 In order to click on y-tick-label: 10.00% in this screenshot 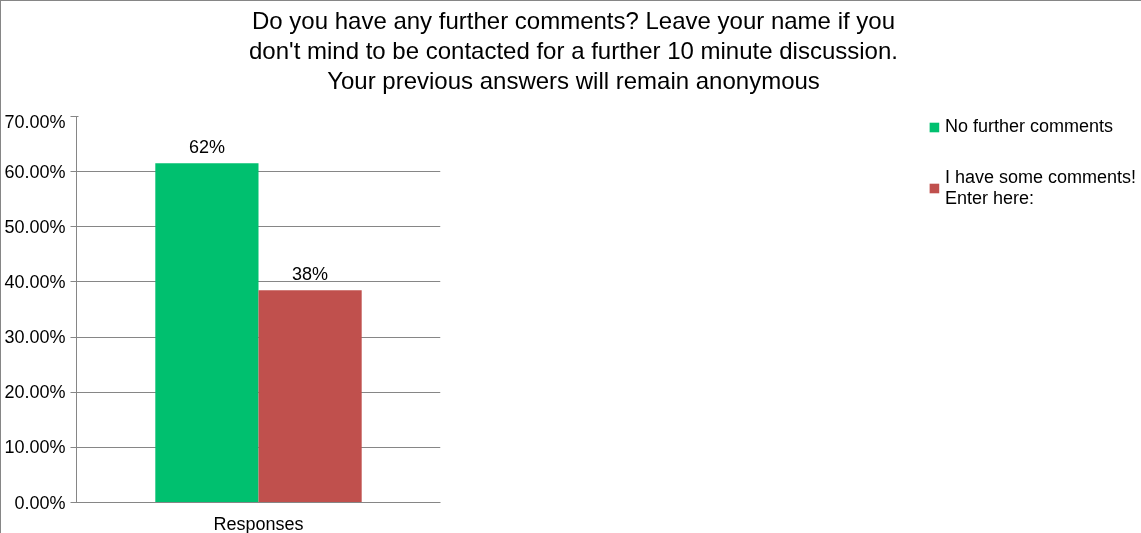, I will do `click(35, 447)`.